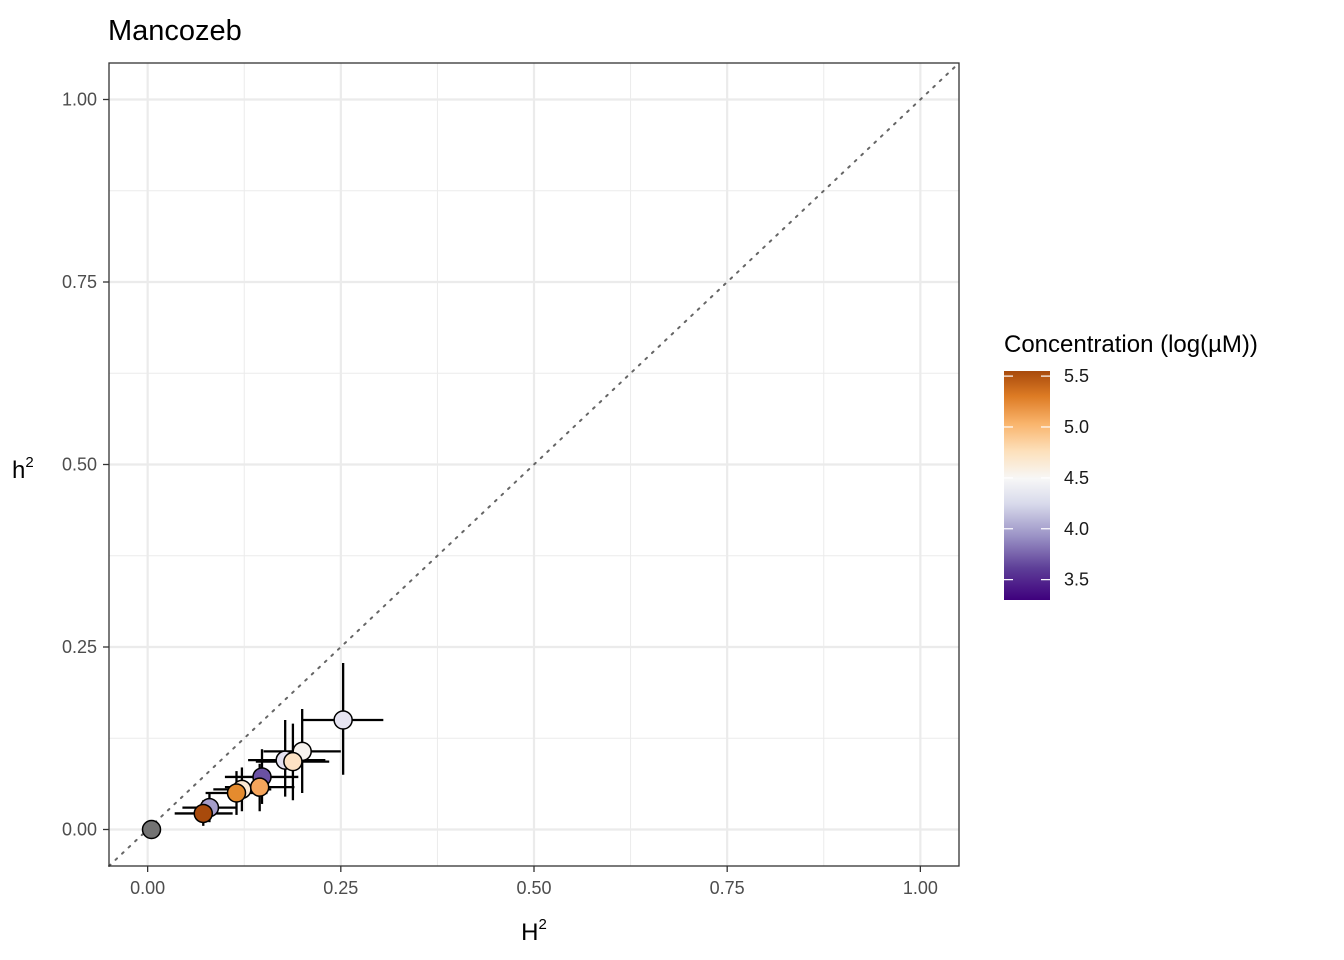 The width and height of the screenshot is (1344, 960). What do you see at coordinates (29, 462) in the screenshot?
I see `y-axis-title-superscript: 2` at bounding box center [29, 462].